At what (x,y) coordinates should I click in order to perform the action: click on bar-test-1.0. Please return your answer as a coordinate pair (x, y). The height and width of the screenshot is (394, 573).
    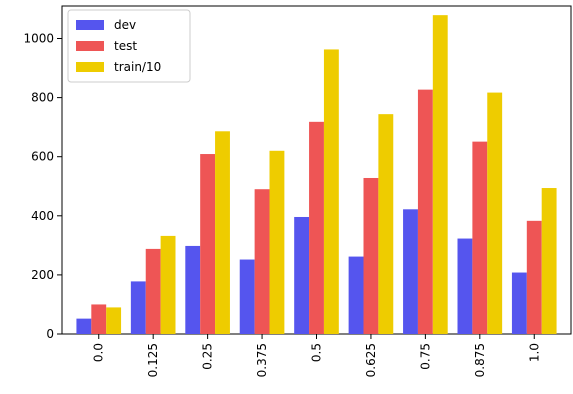
    Looking at the image, I should click on (534, 277).